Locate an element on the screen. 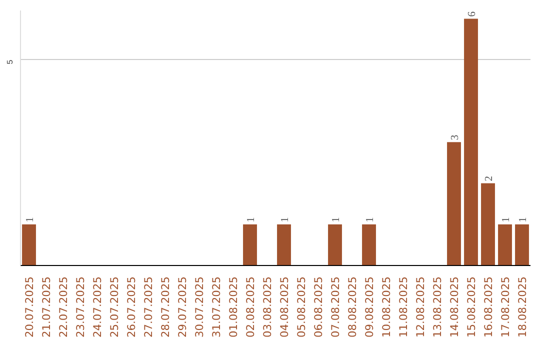 This screenshot has width=540, height=340. x-tick-label: 22.07.2025 is located at coordinates (63, 307).